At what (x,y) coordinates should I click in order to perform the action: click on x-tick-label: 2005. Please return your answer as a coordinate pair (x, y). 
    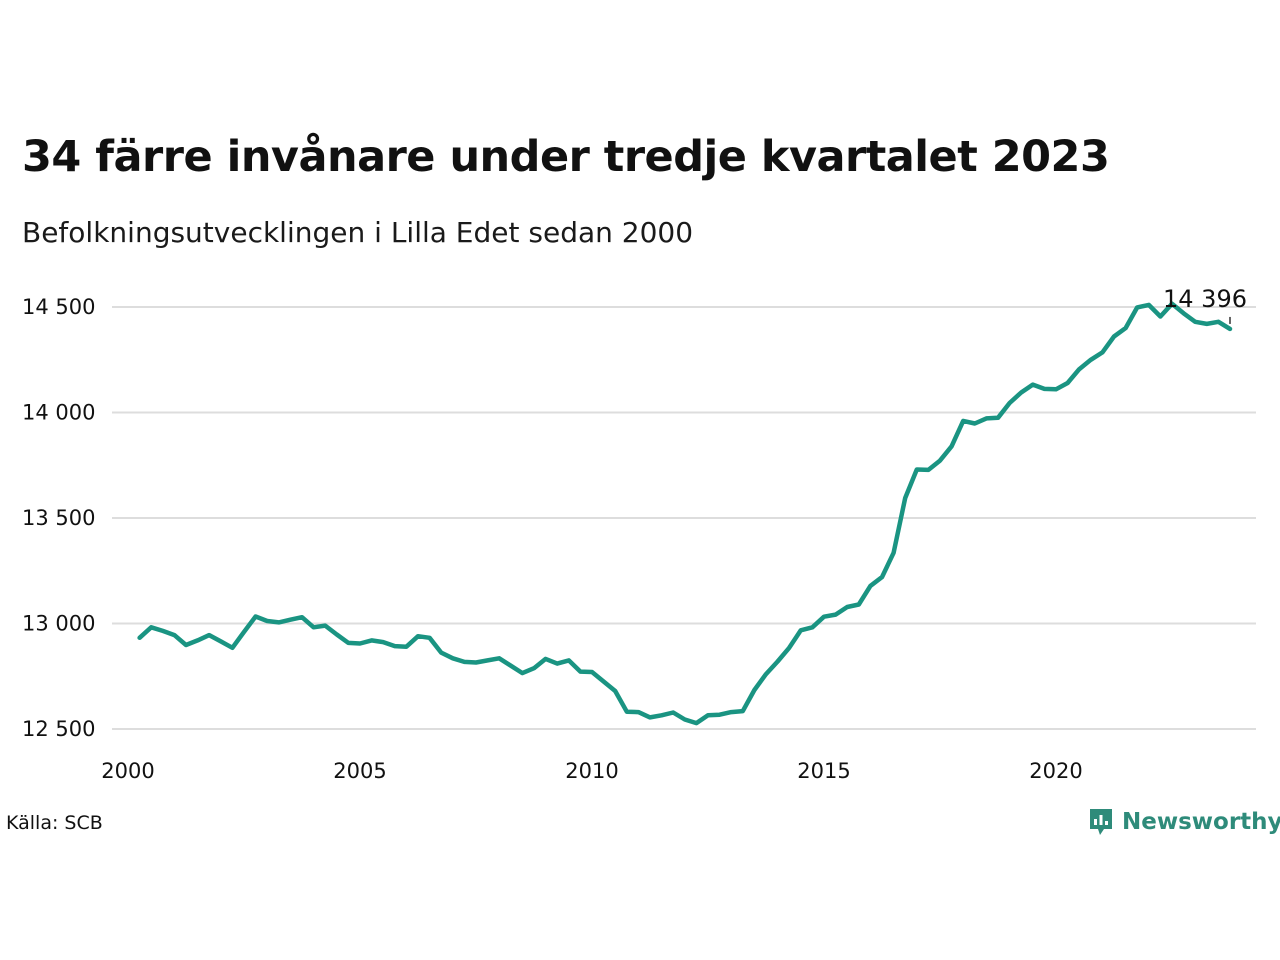
    Looking at the image, I should click on (359, 771).